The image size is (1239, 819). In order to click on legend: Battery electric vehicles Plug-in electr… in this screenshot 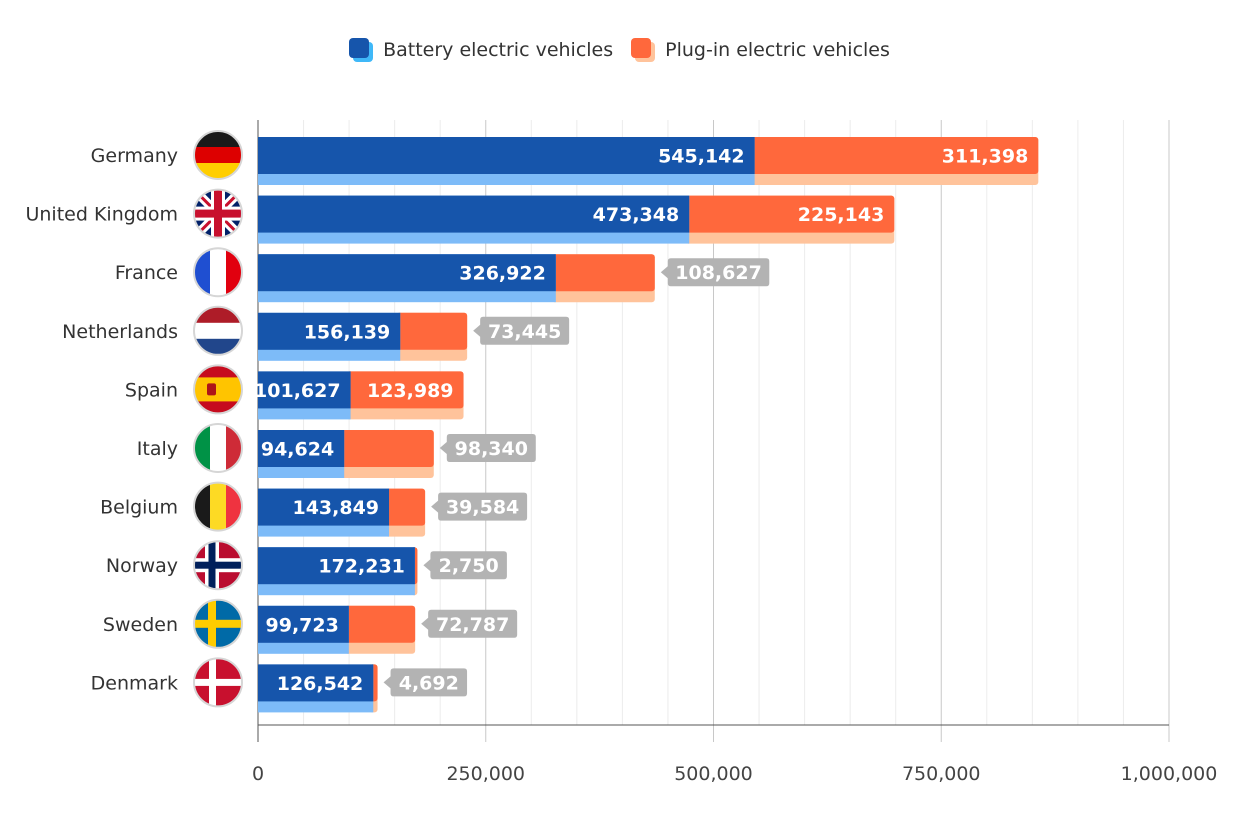, I will do `click(619, 50)`.